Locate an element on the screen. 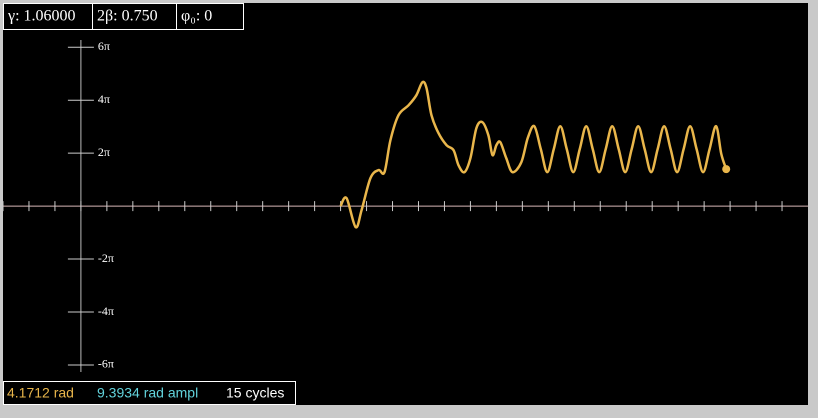 Image resolution: width=818 pixels, height=418 pixels. y-tick-label: -2π is located at coordinates (106, 258).